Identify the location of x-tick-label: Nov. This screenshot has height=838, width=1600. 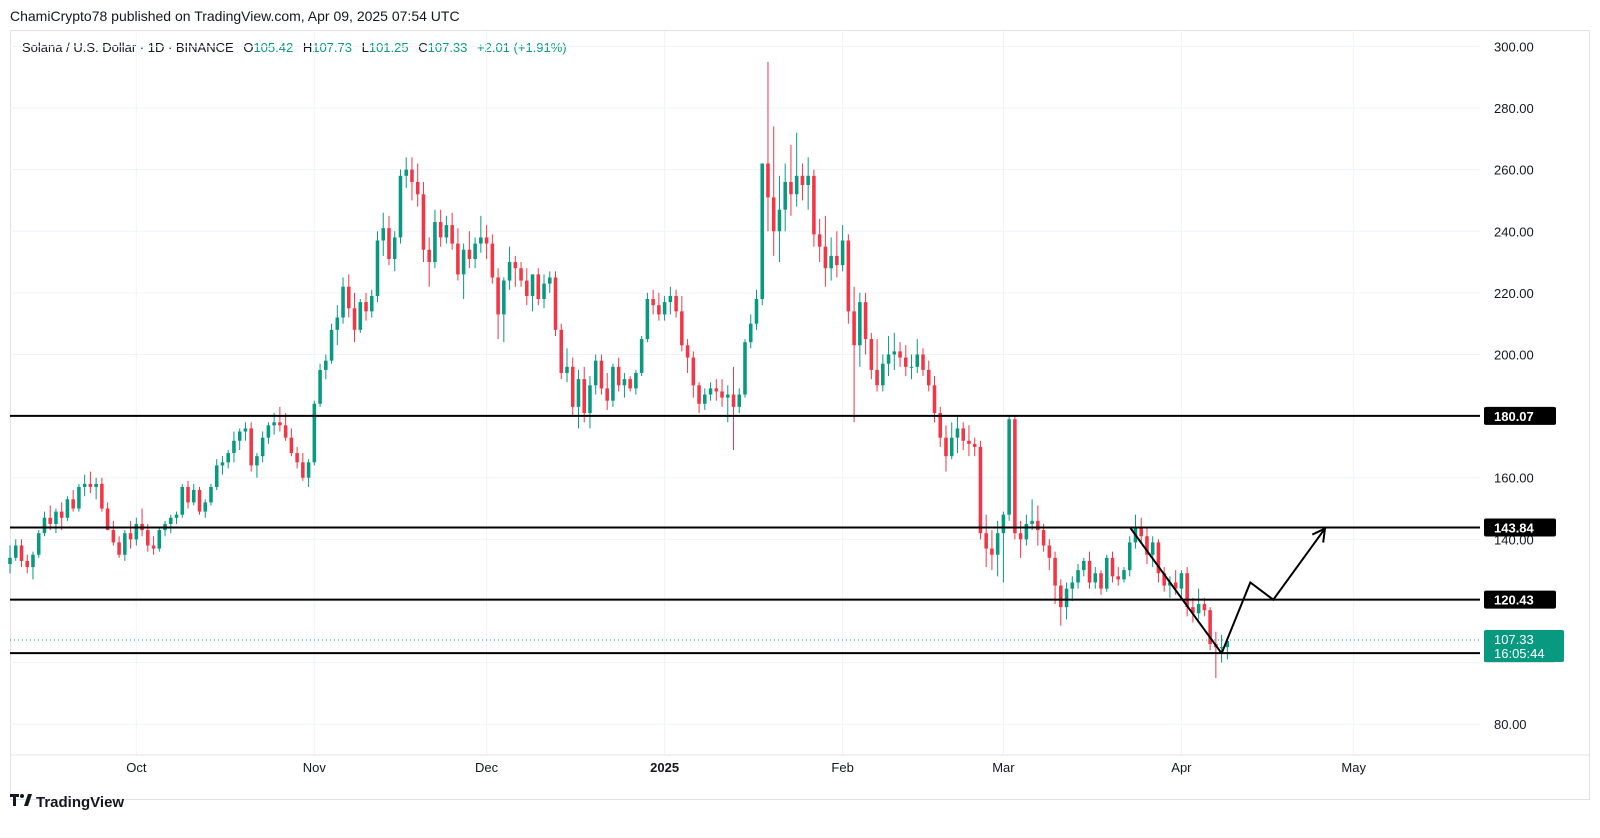
(315, 767).